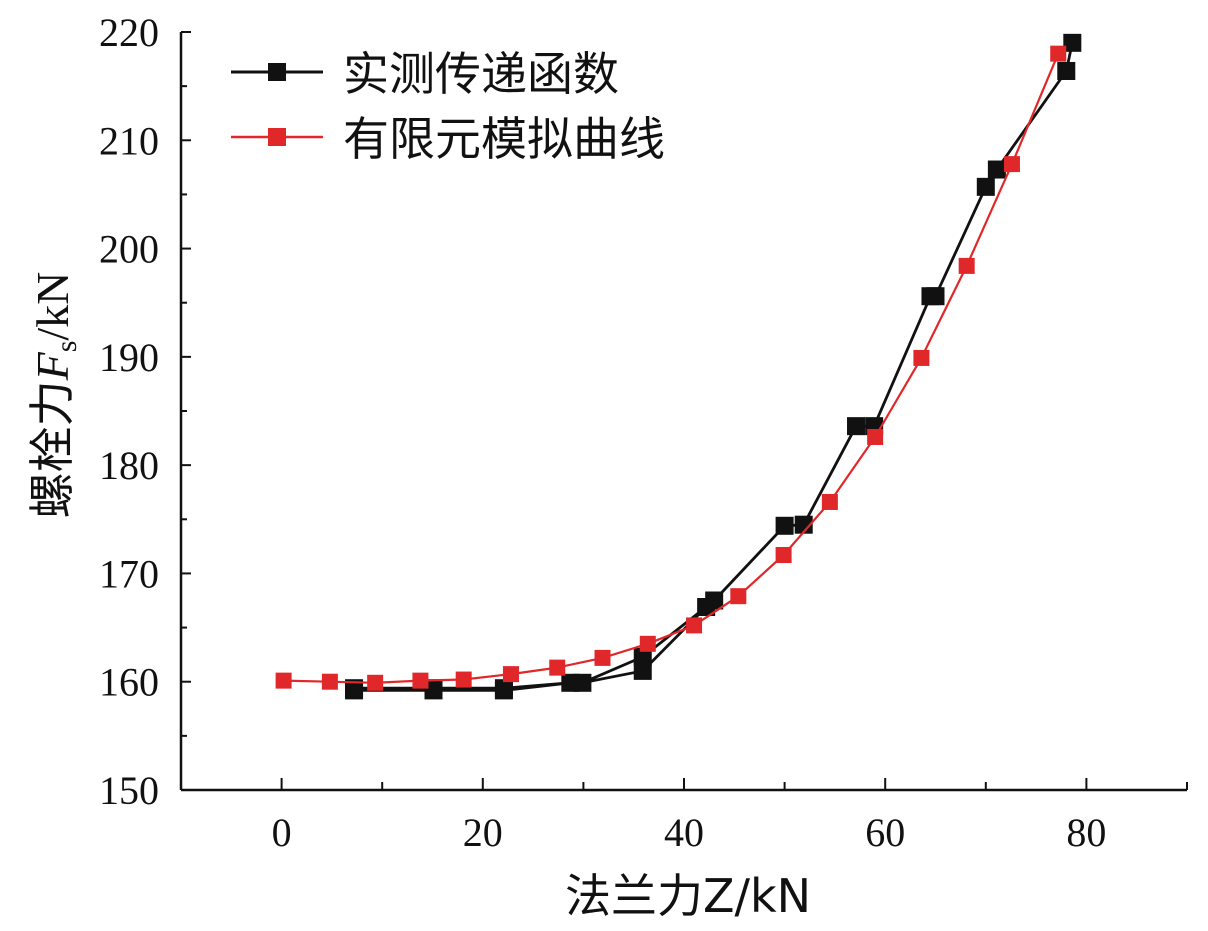  I want to click on x-tick-label: 20, so click(483, 832).